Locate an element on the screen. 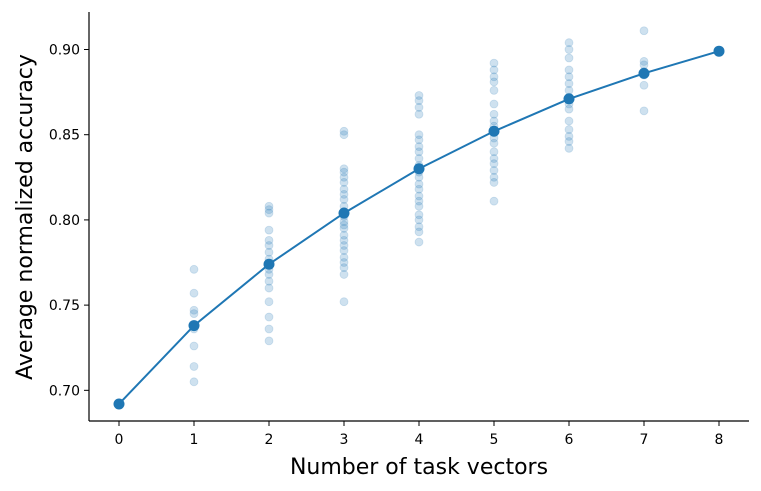 This screenshot has width=761, height=491. y-tick-label: 0.70 is located at coordinates (64, 391).